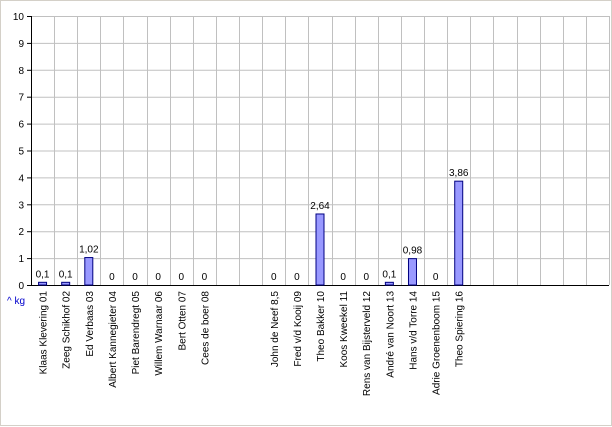 The image size is (612, 427). I want to click on y-axis-unit-label: ^ kg, so click(16, 301).